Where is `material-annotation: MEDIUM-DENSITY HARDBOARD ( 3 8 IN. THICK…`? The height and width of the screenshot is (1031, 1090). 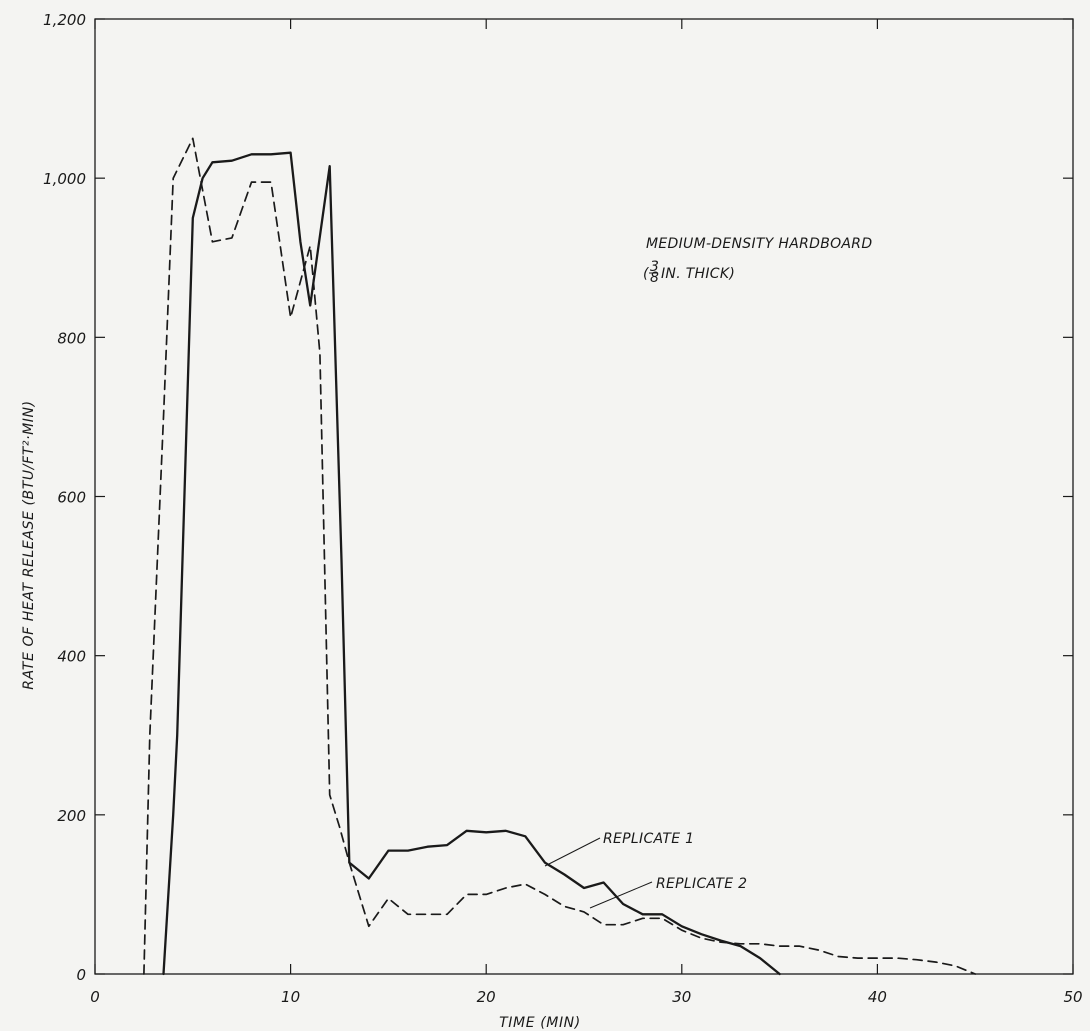 material-annotation: MEDIUM-DENSITY HARDBOARD ( 3 8 IN. THICK… is located at coordinates (757, 261).